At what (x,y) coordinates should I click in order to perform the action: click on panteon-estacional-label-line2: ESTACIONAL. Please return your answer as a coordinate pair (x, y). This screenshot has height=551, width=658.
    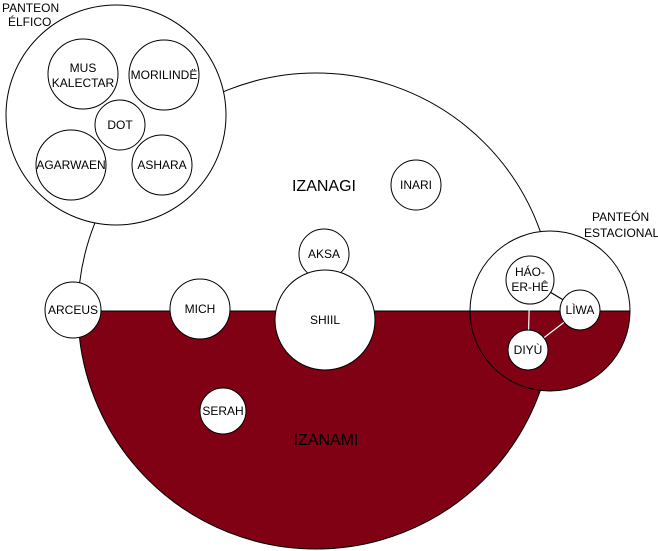
    Looking at the image, I should click on (621, 233).